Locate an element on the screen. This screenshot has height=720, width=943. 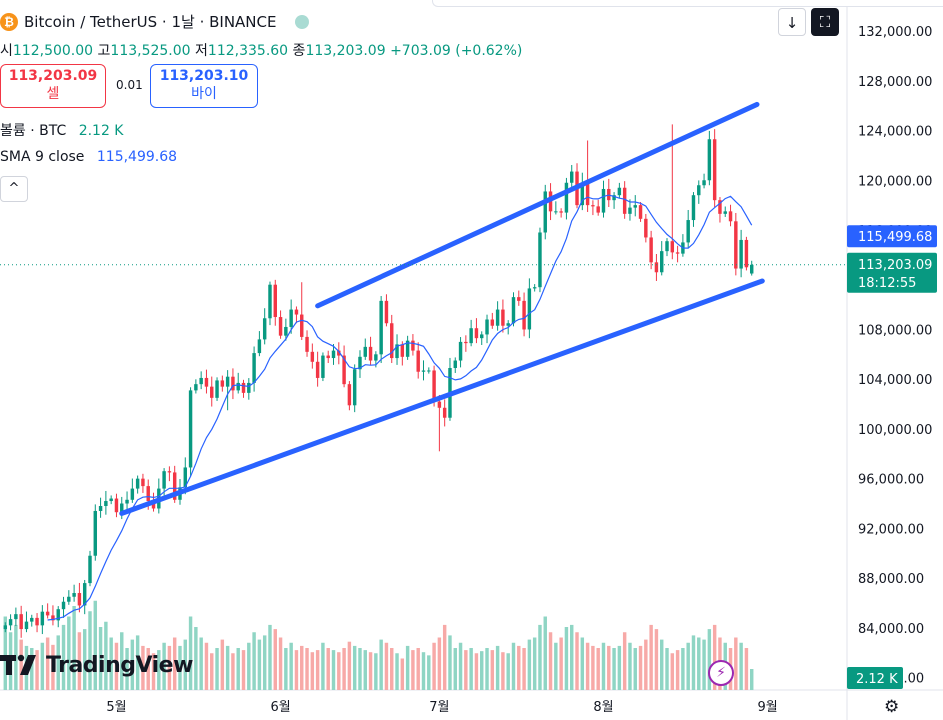
low-value: 112,335.60 is located at coordinates (248, 51).